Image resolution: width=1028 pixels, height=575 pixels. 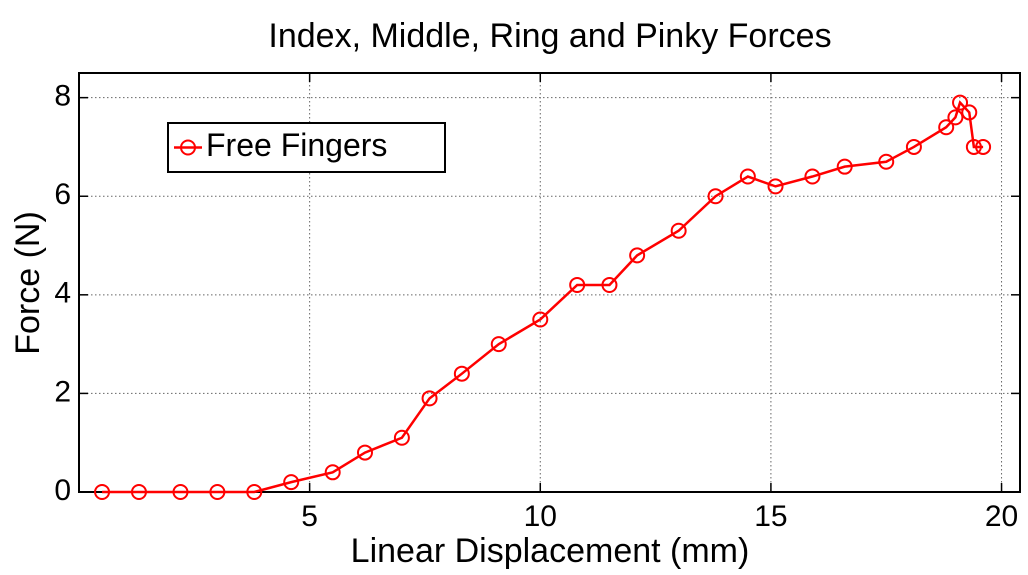 I want to click on x-tick-label: 20, so click(x=1001, y=516).